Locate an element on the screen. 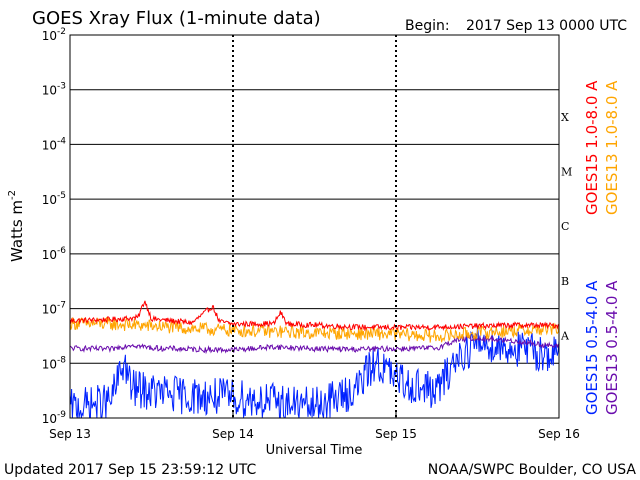 This screenshot has height=480, width=640. legend-label: GOES15 1.0-8.0 A is located at coordinates (592, 147).